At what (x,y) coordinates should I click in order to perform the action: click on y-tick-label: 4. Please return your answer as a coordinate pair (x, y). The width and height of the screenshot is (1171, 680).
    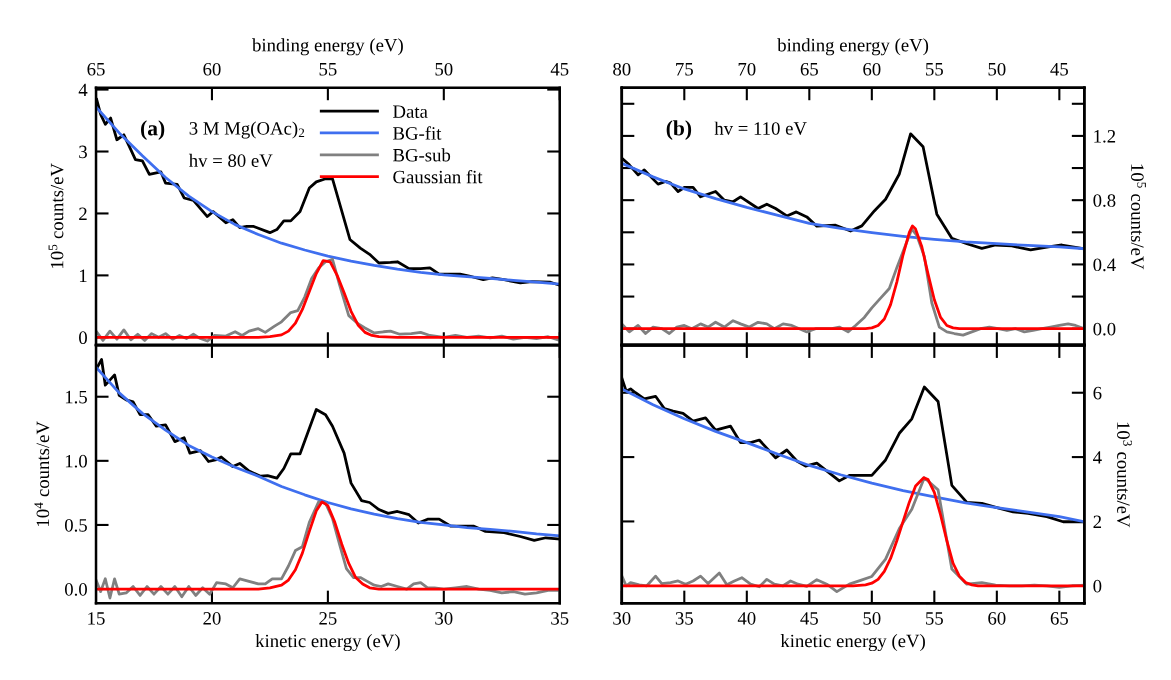
    Looking at the image, I should click on (83, 90).